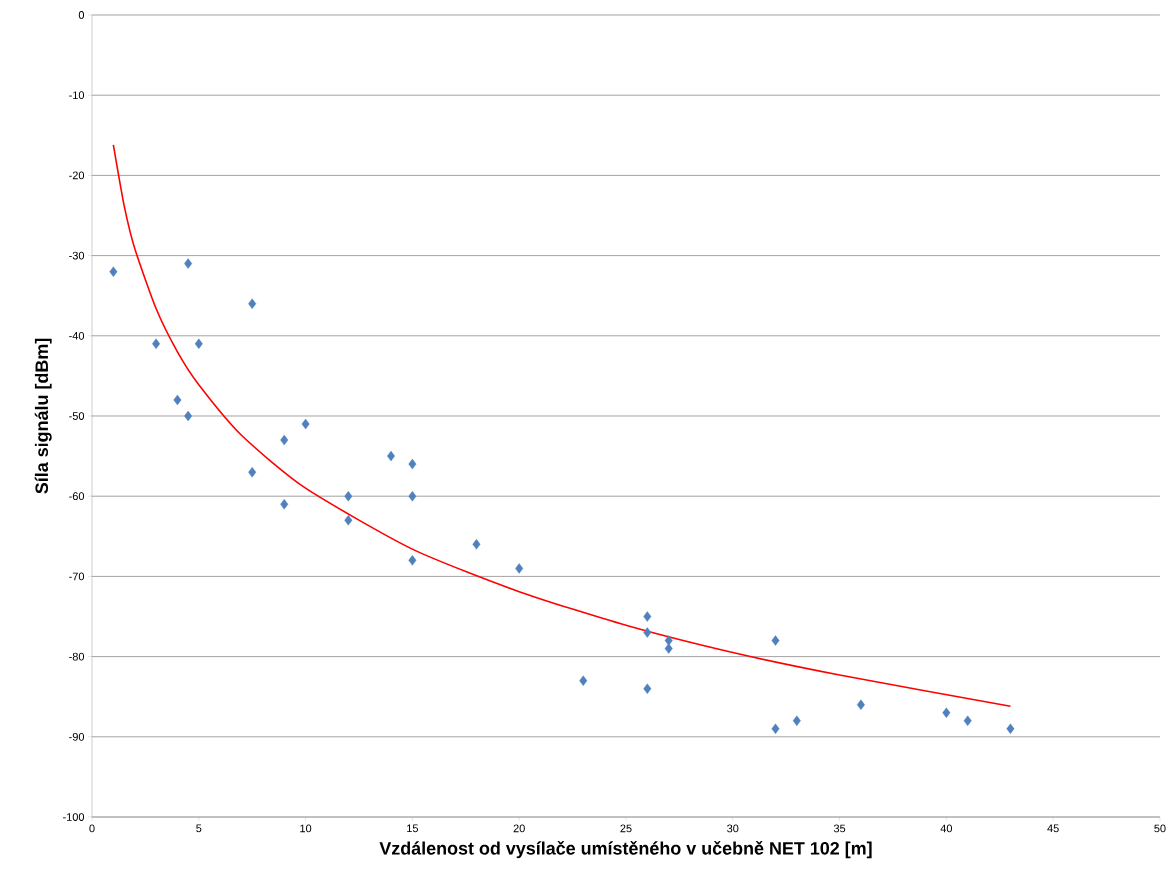  Describe the element at coordinates (413, 828) in the screenshot. I see `x-tick-label: 15` at that location.